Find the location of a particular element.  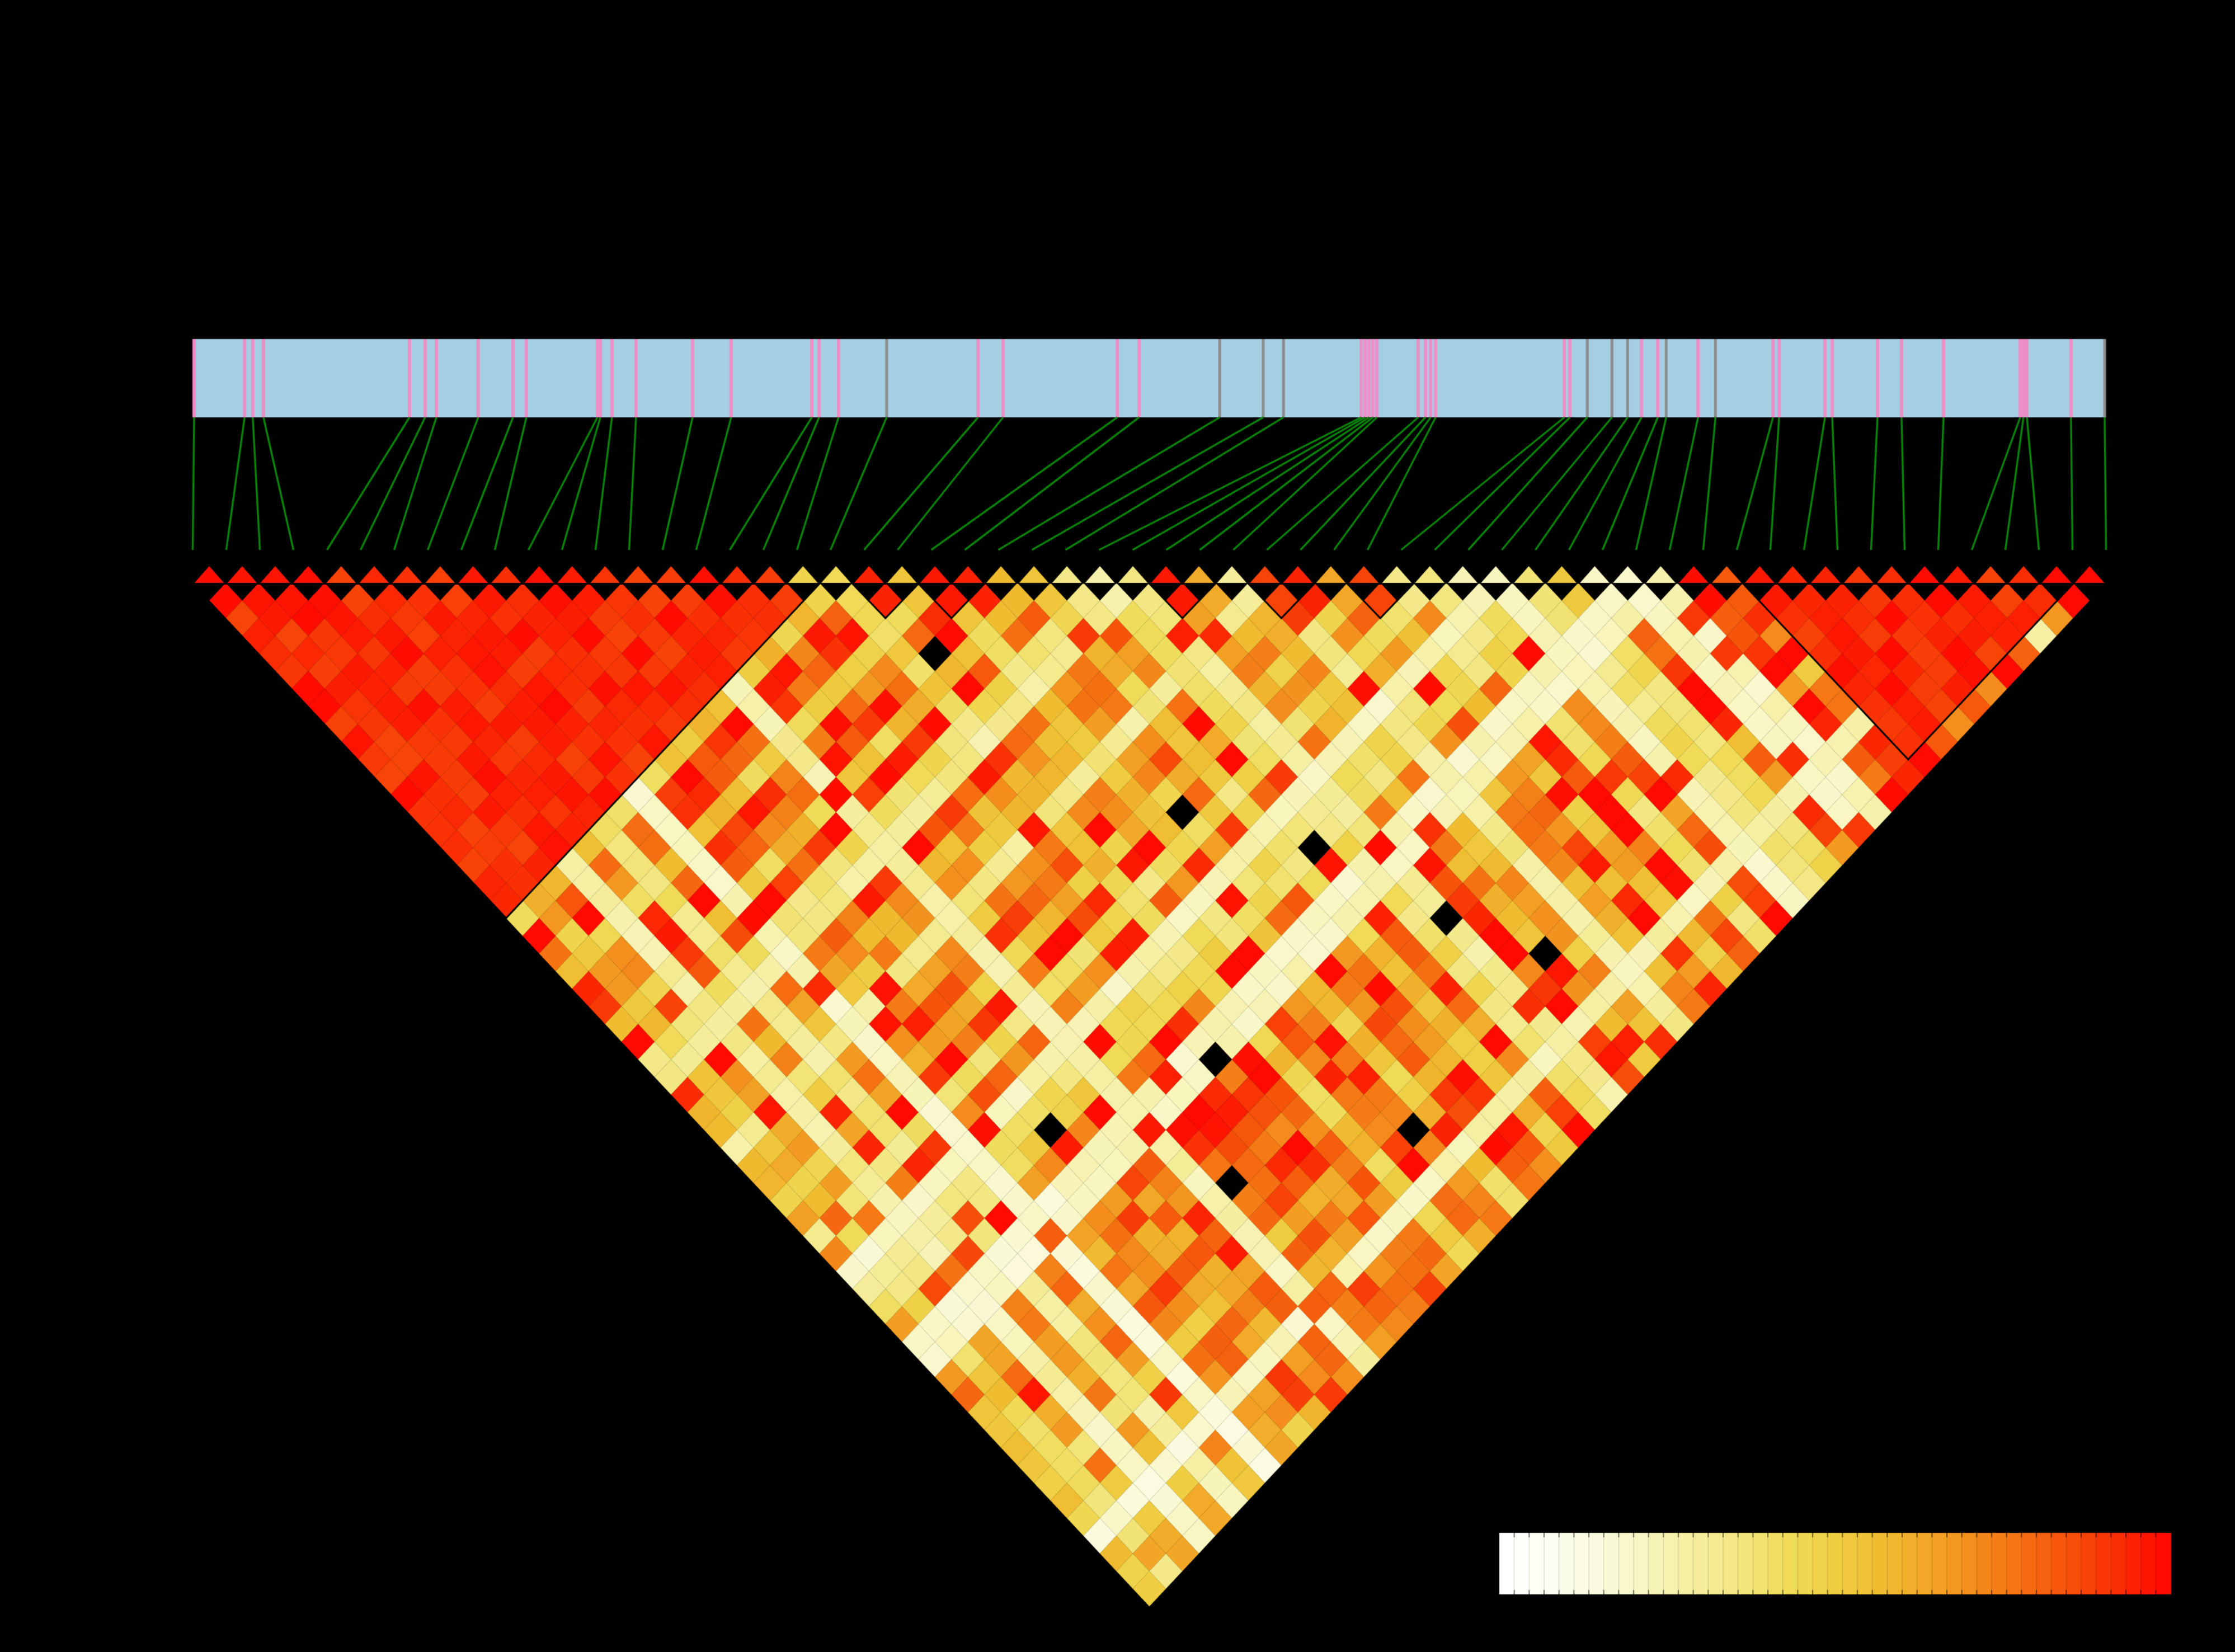

color-scale-bar is located at coordinates (1835, 1564).